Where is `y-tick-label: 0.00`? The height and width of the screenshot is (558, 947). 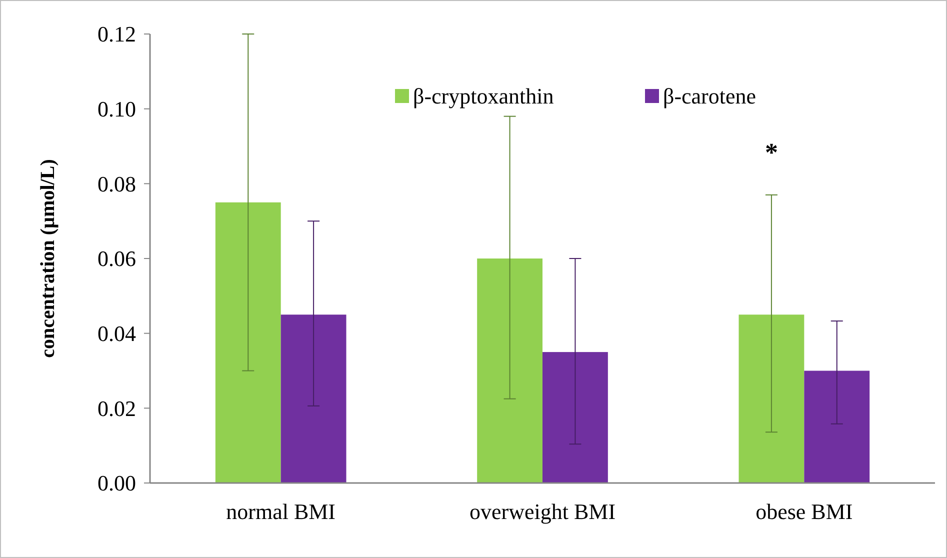 y-tick-label: 0.00 is located at coordinates (117, 483).